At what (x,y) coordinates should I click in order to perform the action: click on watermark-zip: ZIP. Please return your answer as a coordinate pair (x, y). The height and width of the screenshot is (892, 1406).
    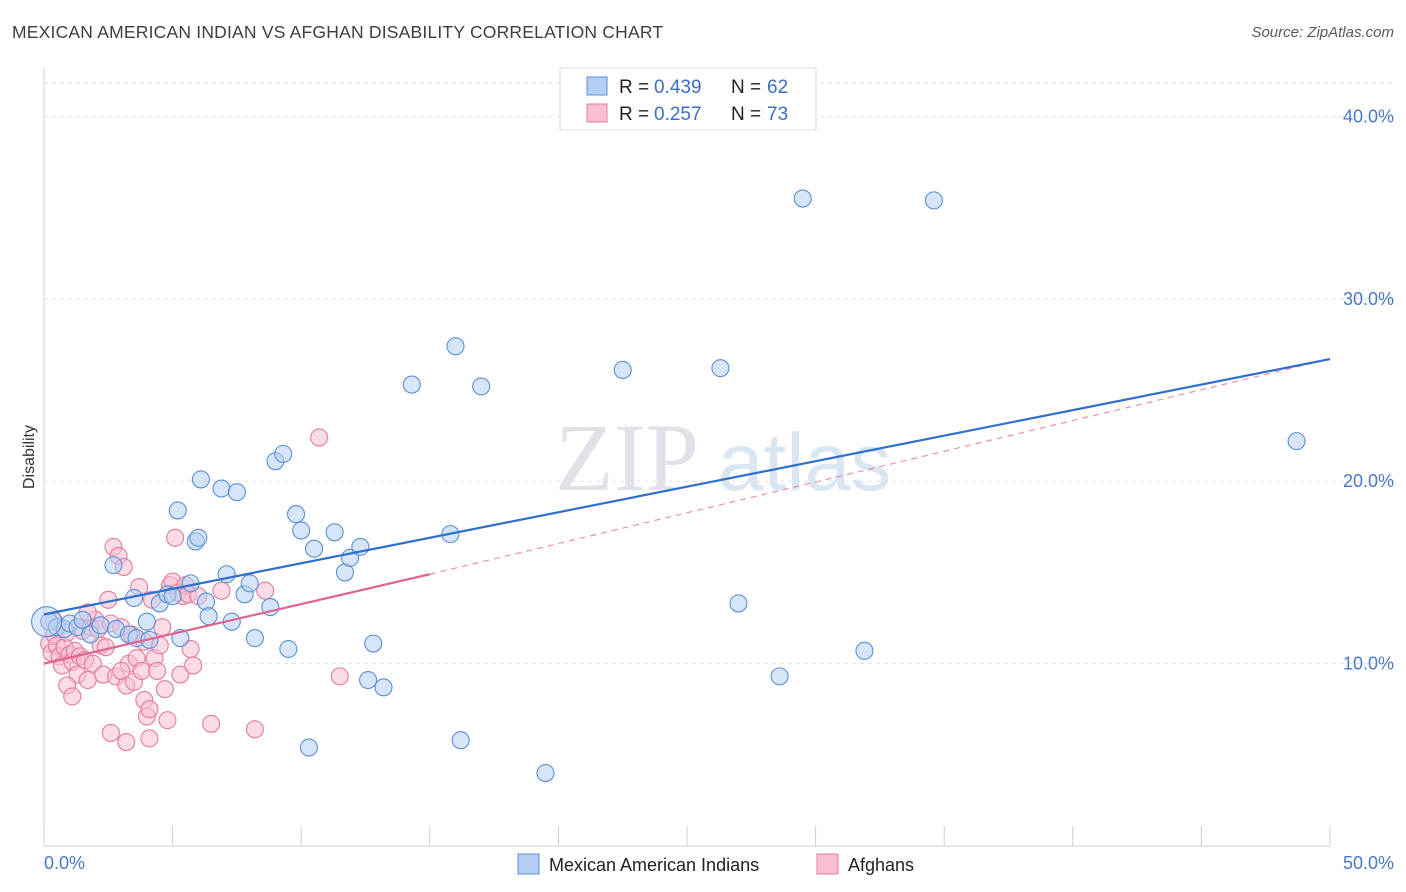
    Looking at the image, I should click on (627, 457).